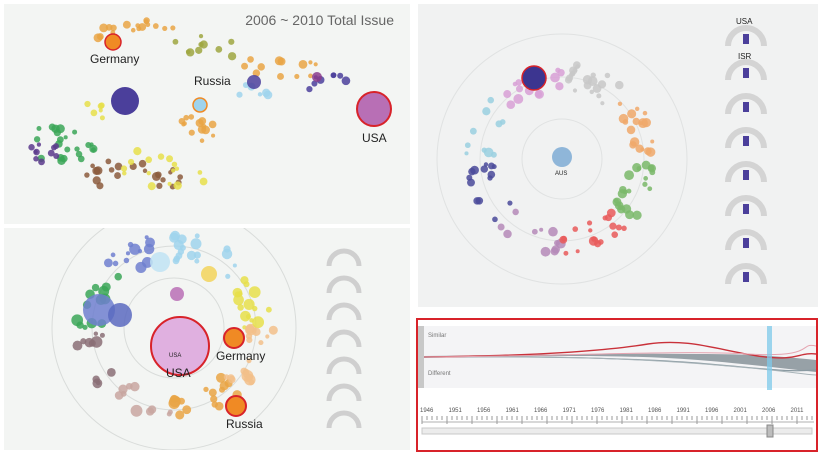 The height and width of the screenshot is (454, 821). What do you see at coordinates (769, 358) in the screenshot?
I see `time-cursor` at bounding box center [769, 358].